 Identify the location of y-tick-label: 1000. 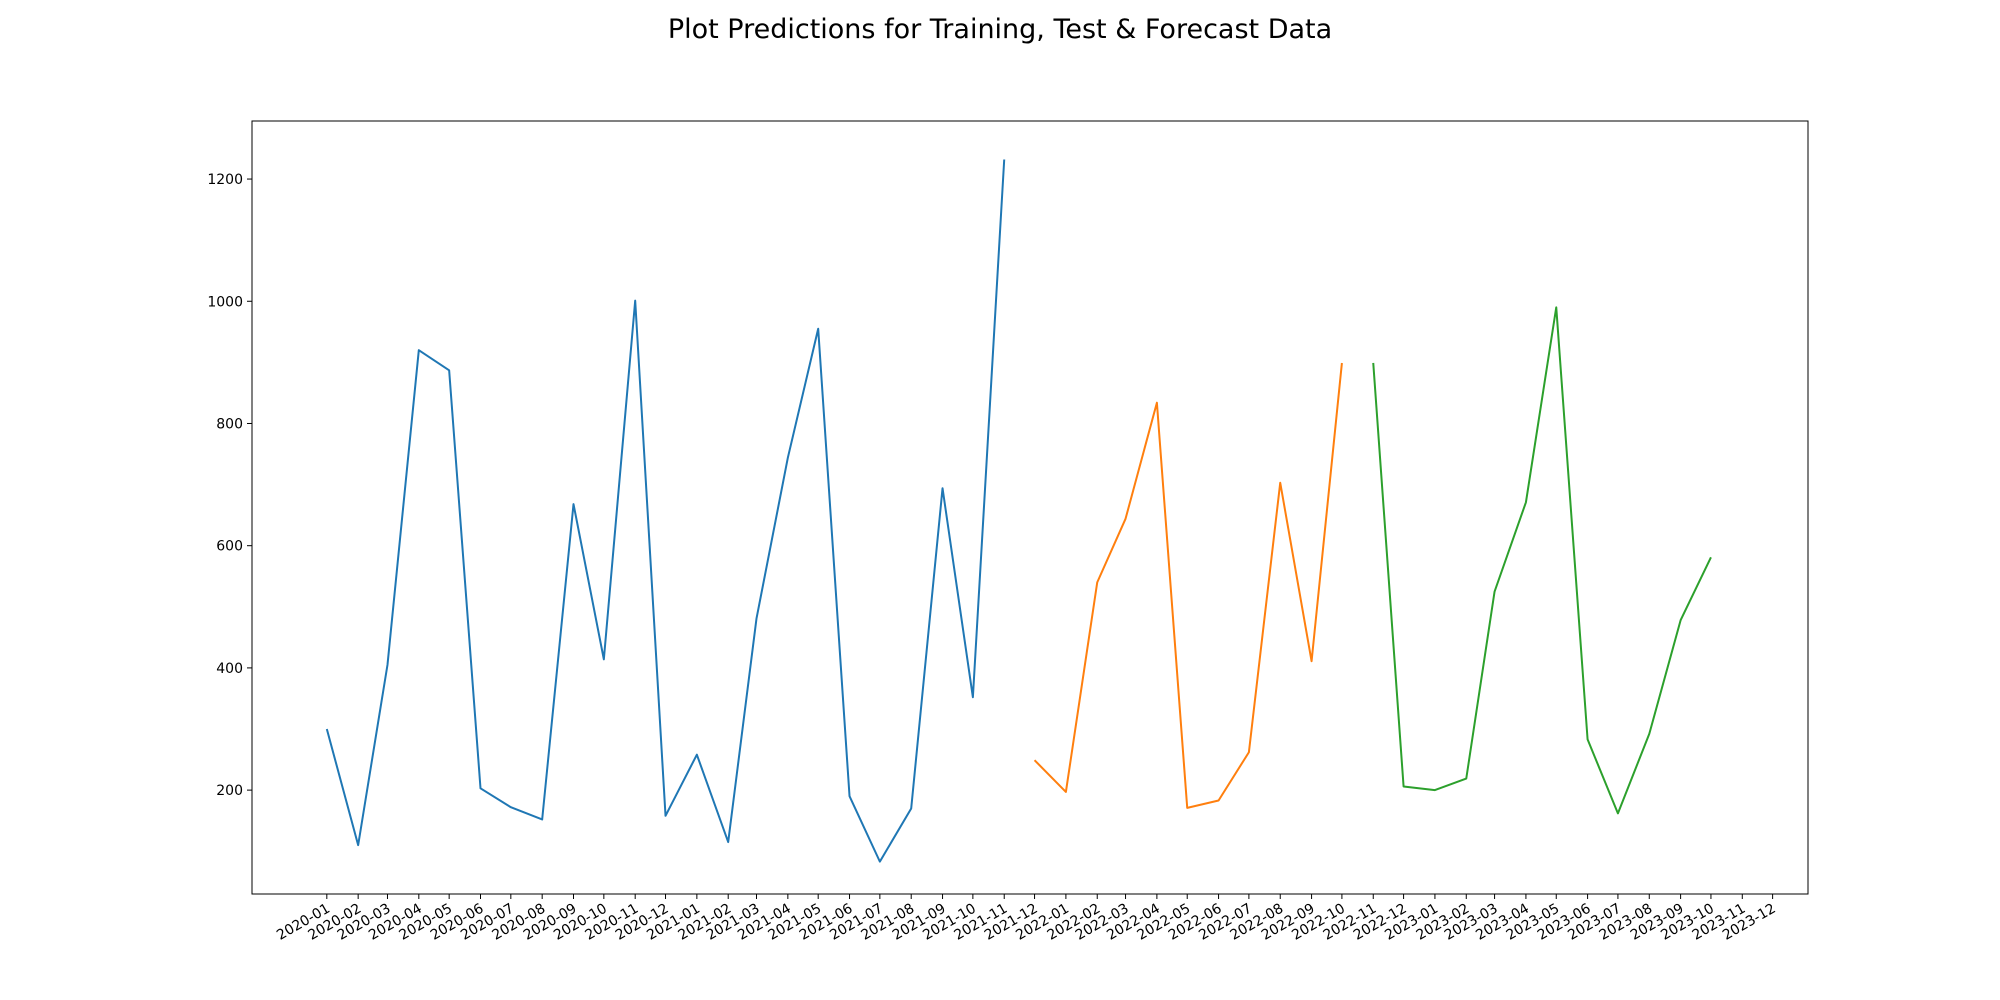
(225, 302).